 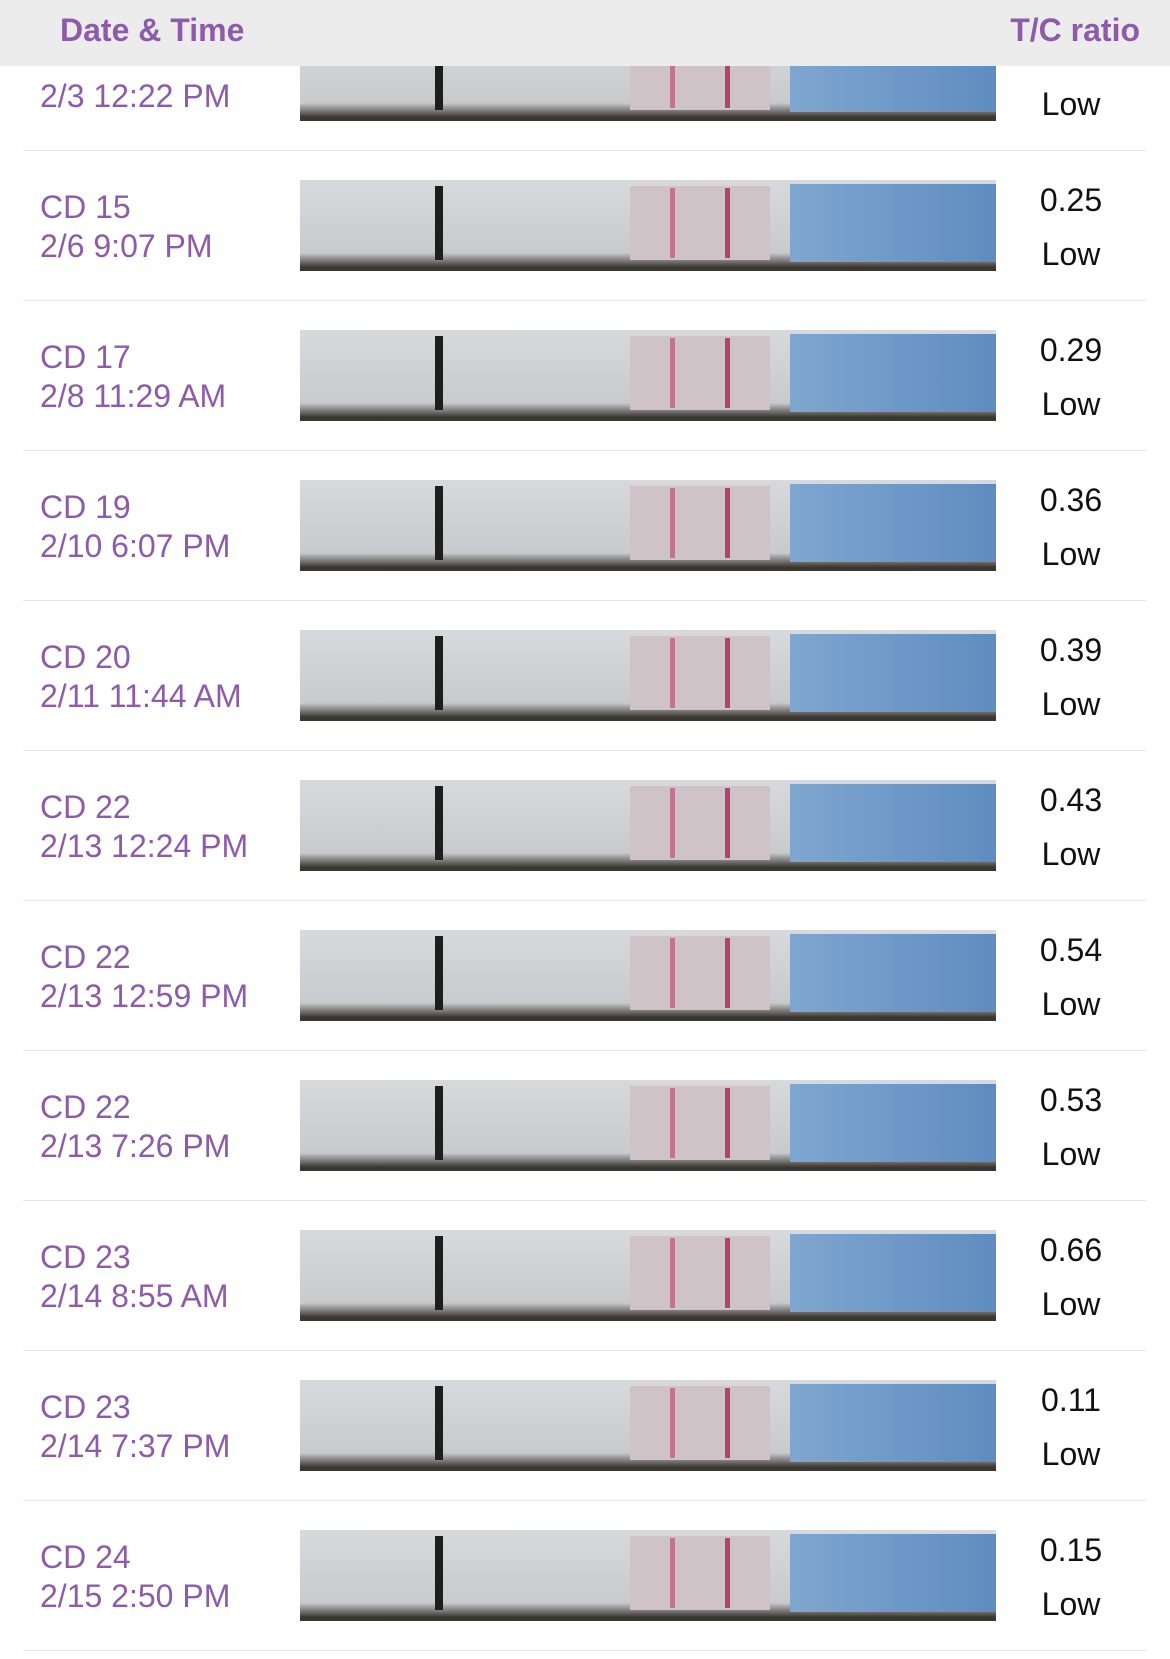 I want to click on tc-ratio: 0.15, so click(x=1071, y=1550).